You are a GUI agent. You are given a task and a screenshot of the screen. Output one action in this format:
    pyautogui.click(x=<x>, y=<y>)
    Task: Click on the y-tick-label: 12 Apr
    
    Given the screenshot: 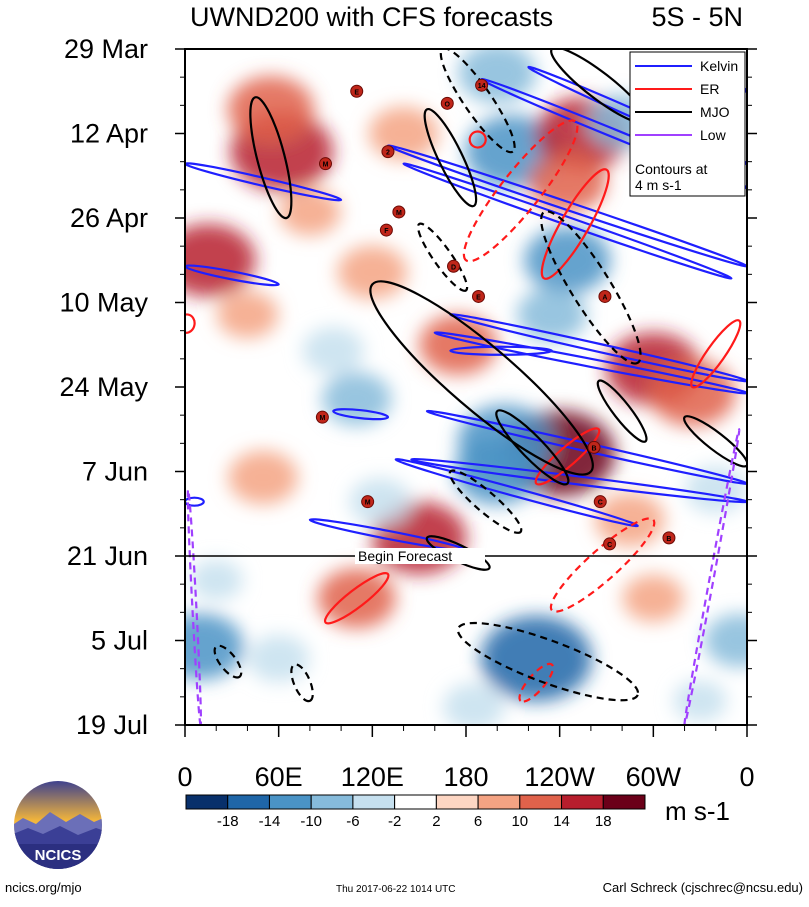 What is the action you would take?
    pyautogui.click(x=109, y=134)
    